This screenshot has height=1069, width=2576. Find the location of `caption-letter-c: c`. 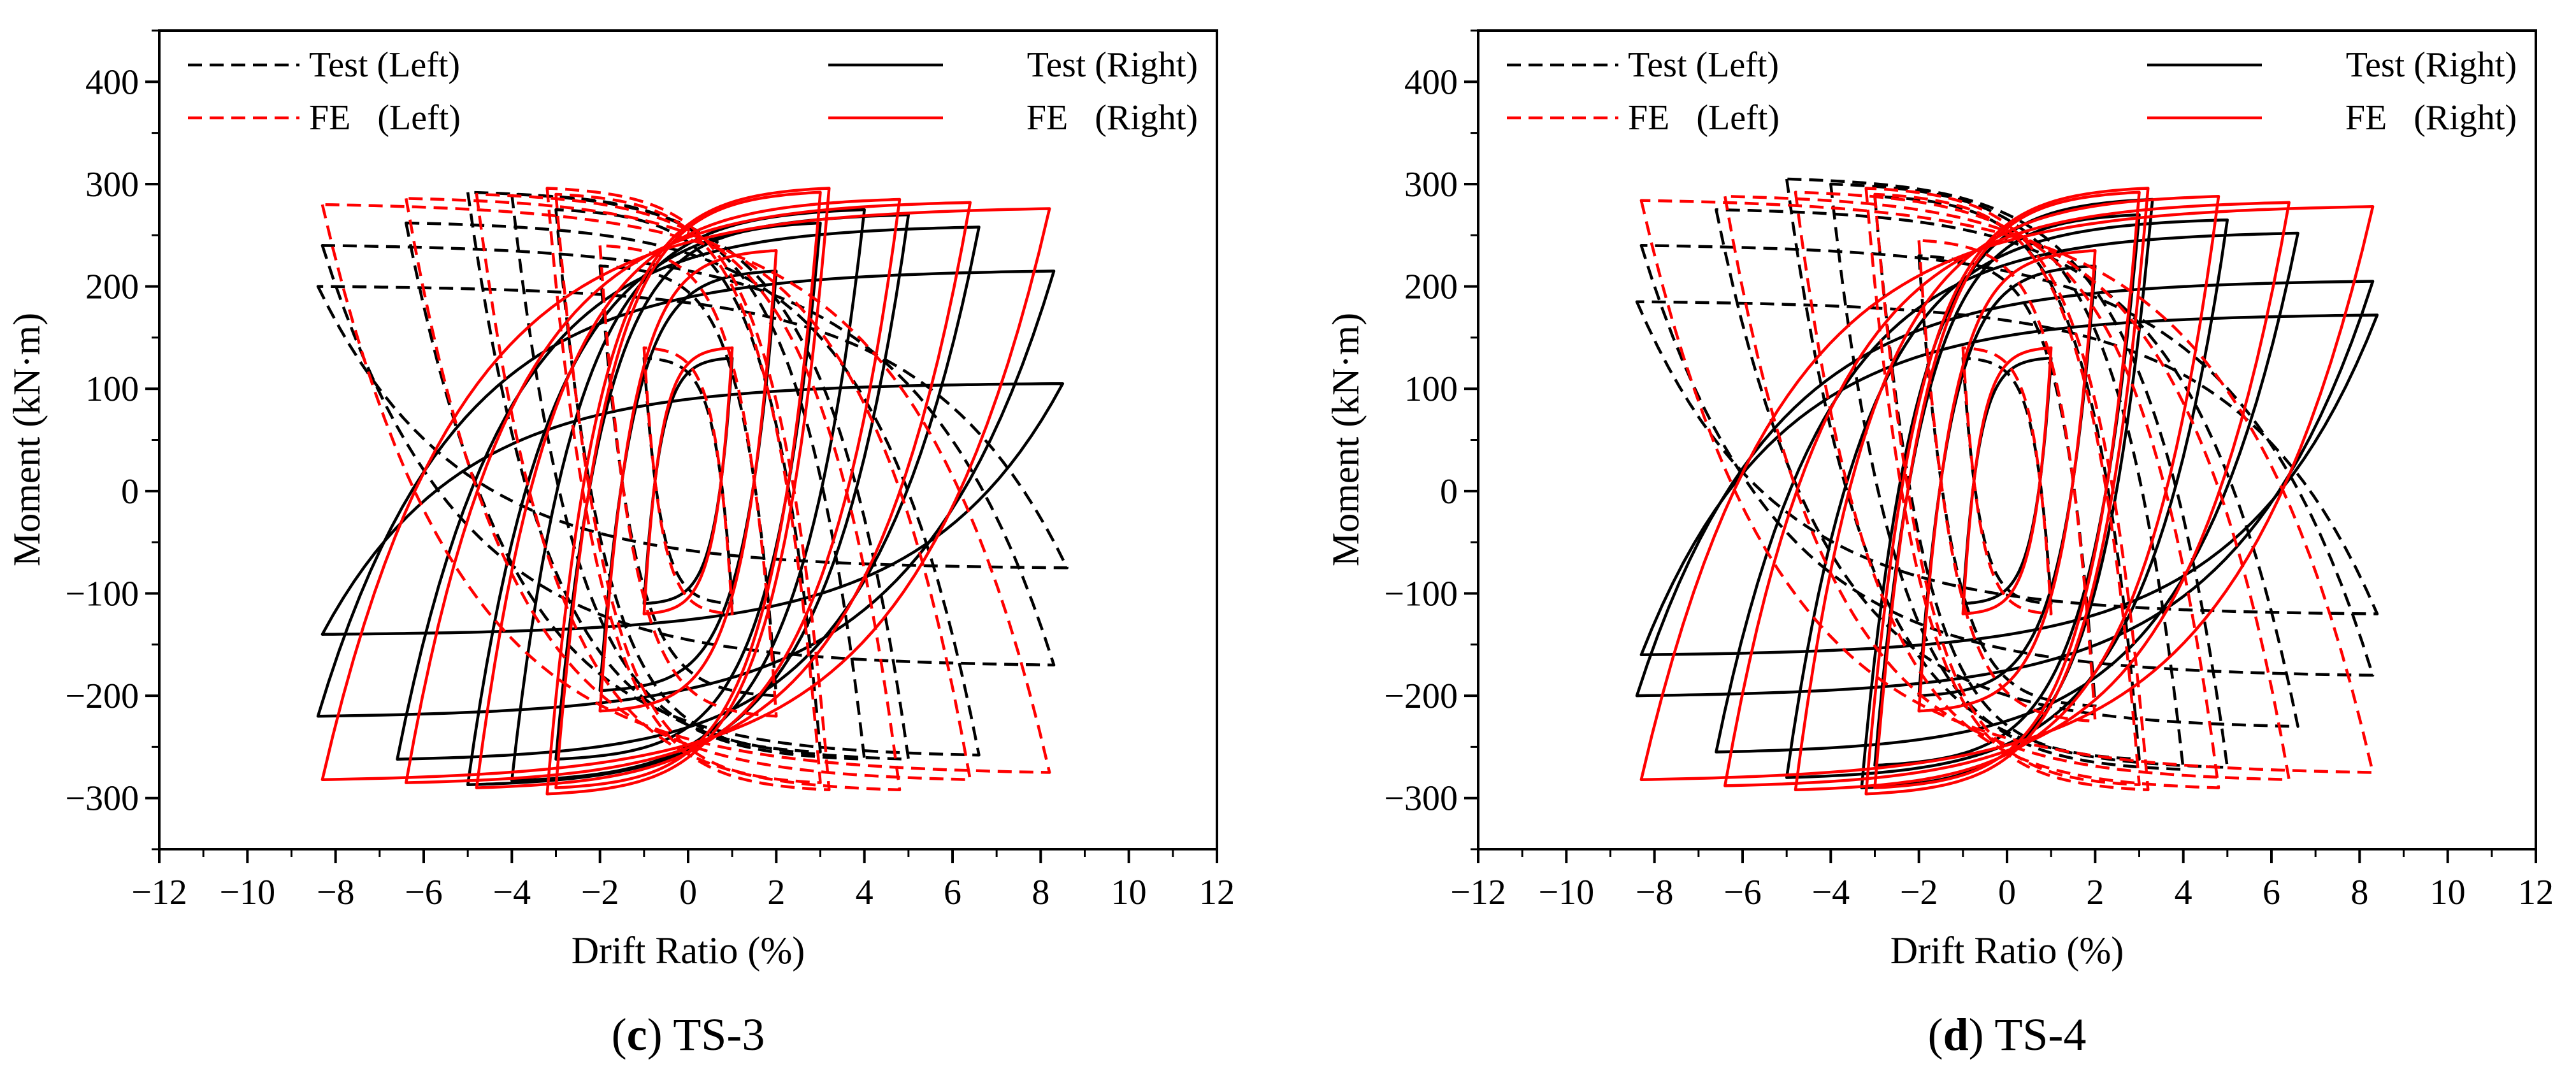

caption-letter-c: c is located at coordinates (637, 1034).